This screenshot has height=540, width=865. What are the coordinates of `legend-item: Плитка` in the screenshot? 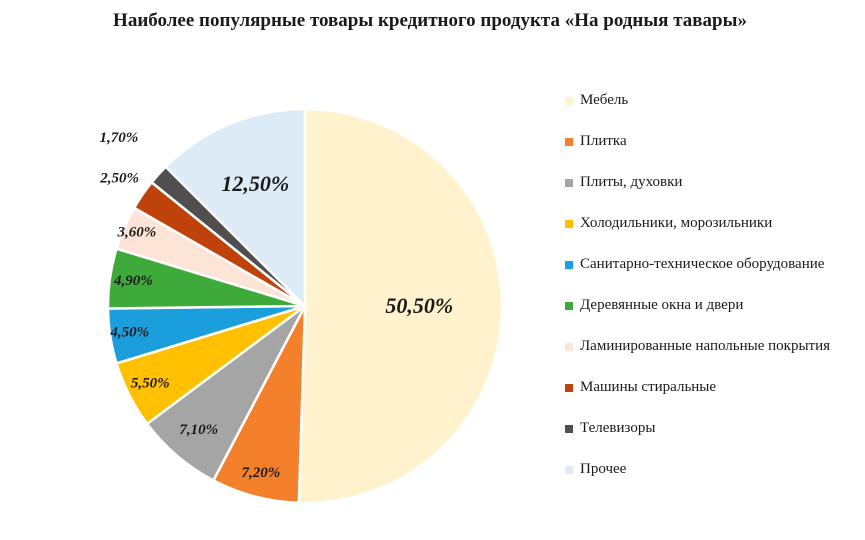 It's located at (715, 141).